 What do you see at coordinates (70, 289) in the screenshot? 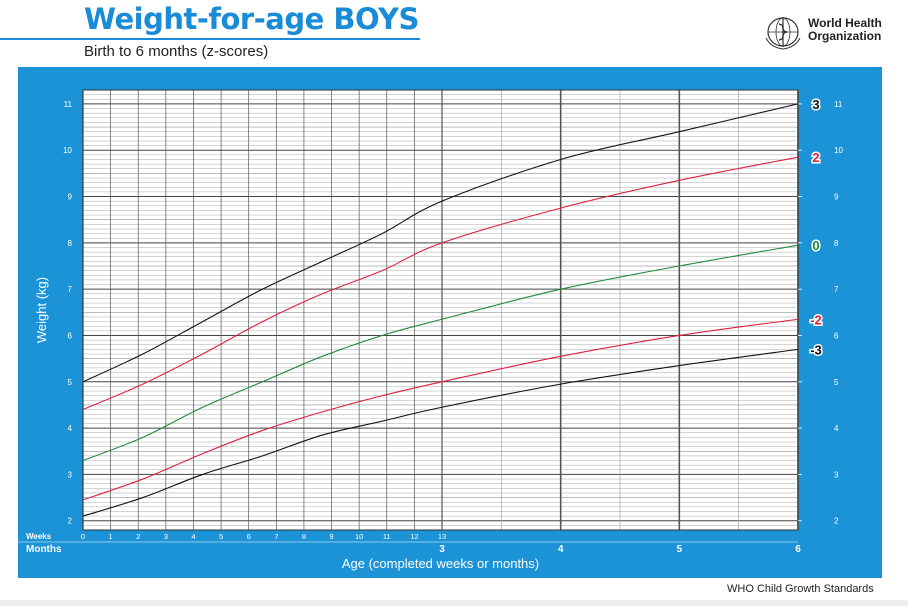
I see `y-tick-label-left: 7` at bounding box center [70, 289].